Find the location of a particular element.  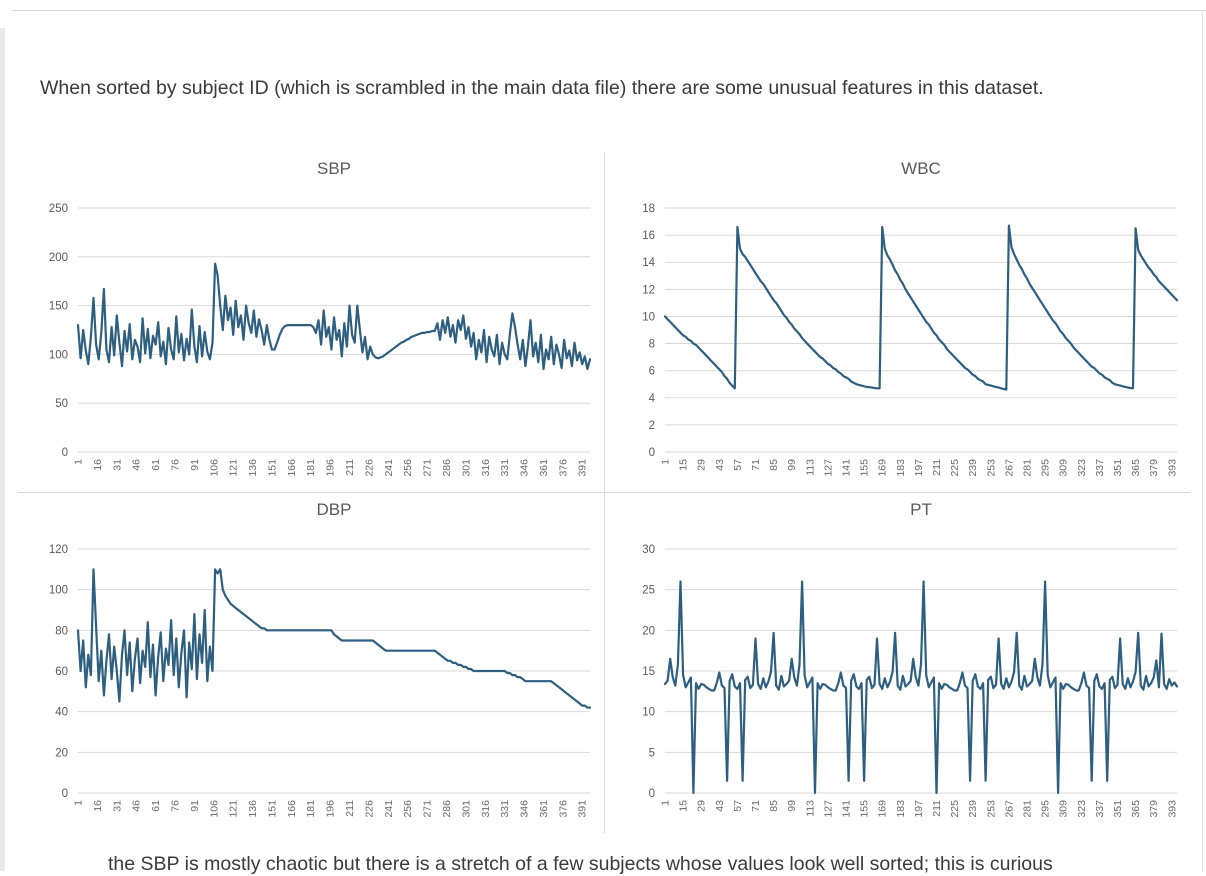

x-axis-tick-label: 241 is located at coordinates (389, 809).